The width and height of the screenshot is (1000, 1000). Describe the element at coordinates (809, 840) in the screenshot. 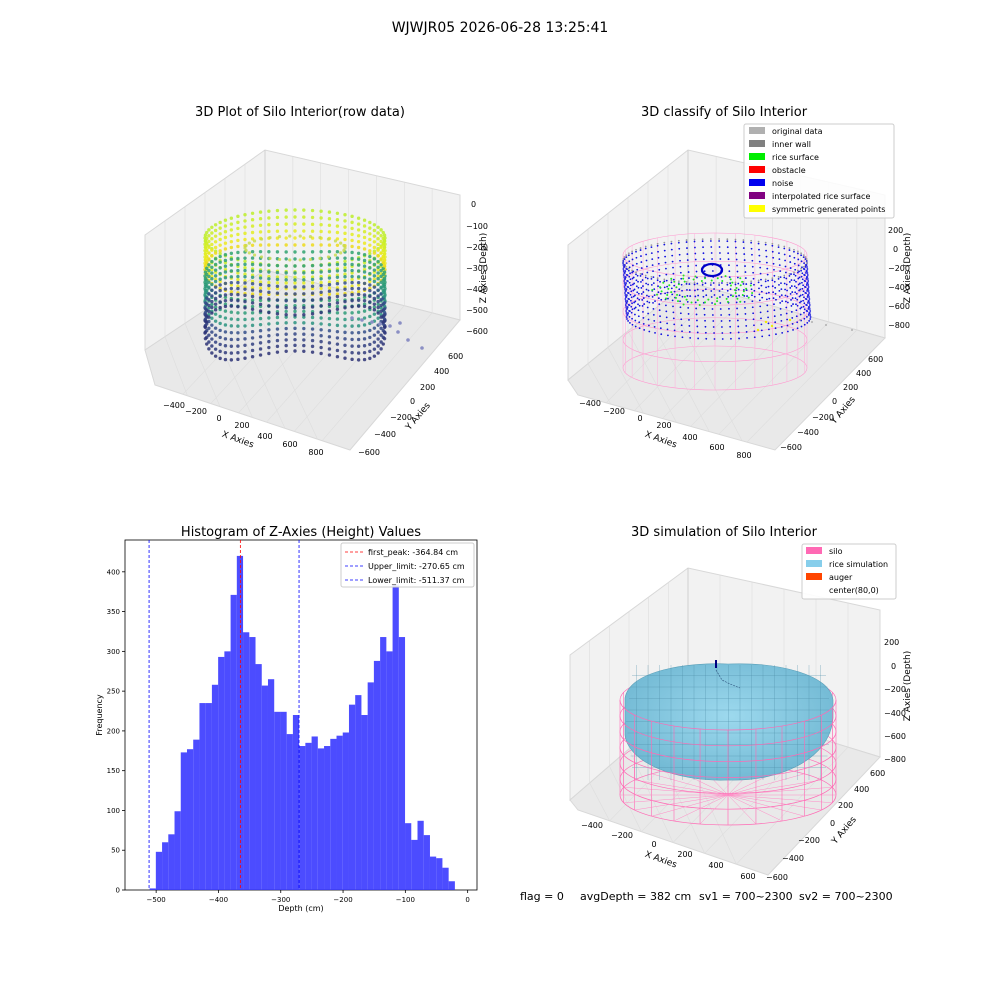

I see `simulation-ytick: −200` at that location.